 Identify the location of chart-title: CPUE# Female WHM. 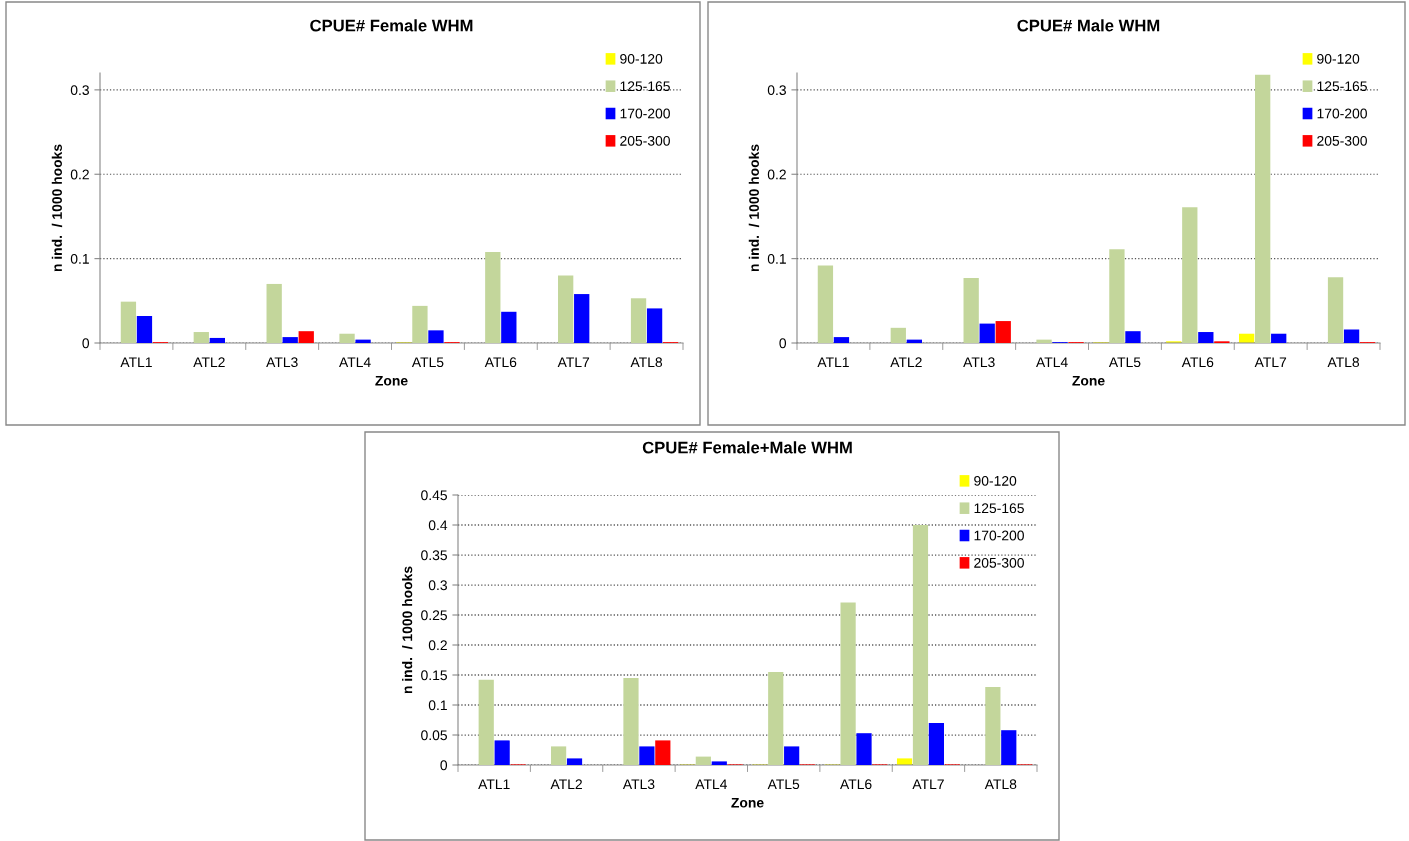
(391, 25).